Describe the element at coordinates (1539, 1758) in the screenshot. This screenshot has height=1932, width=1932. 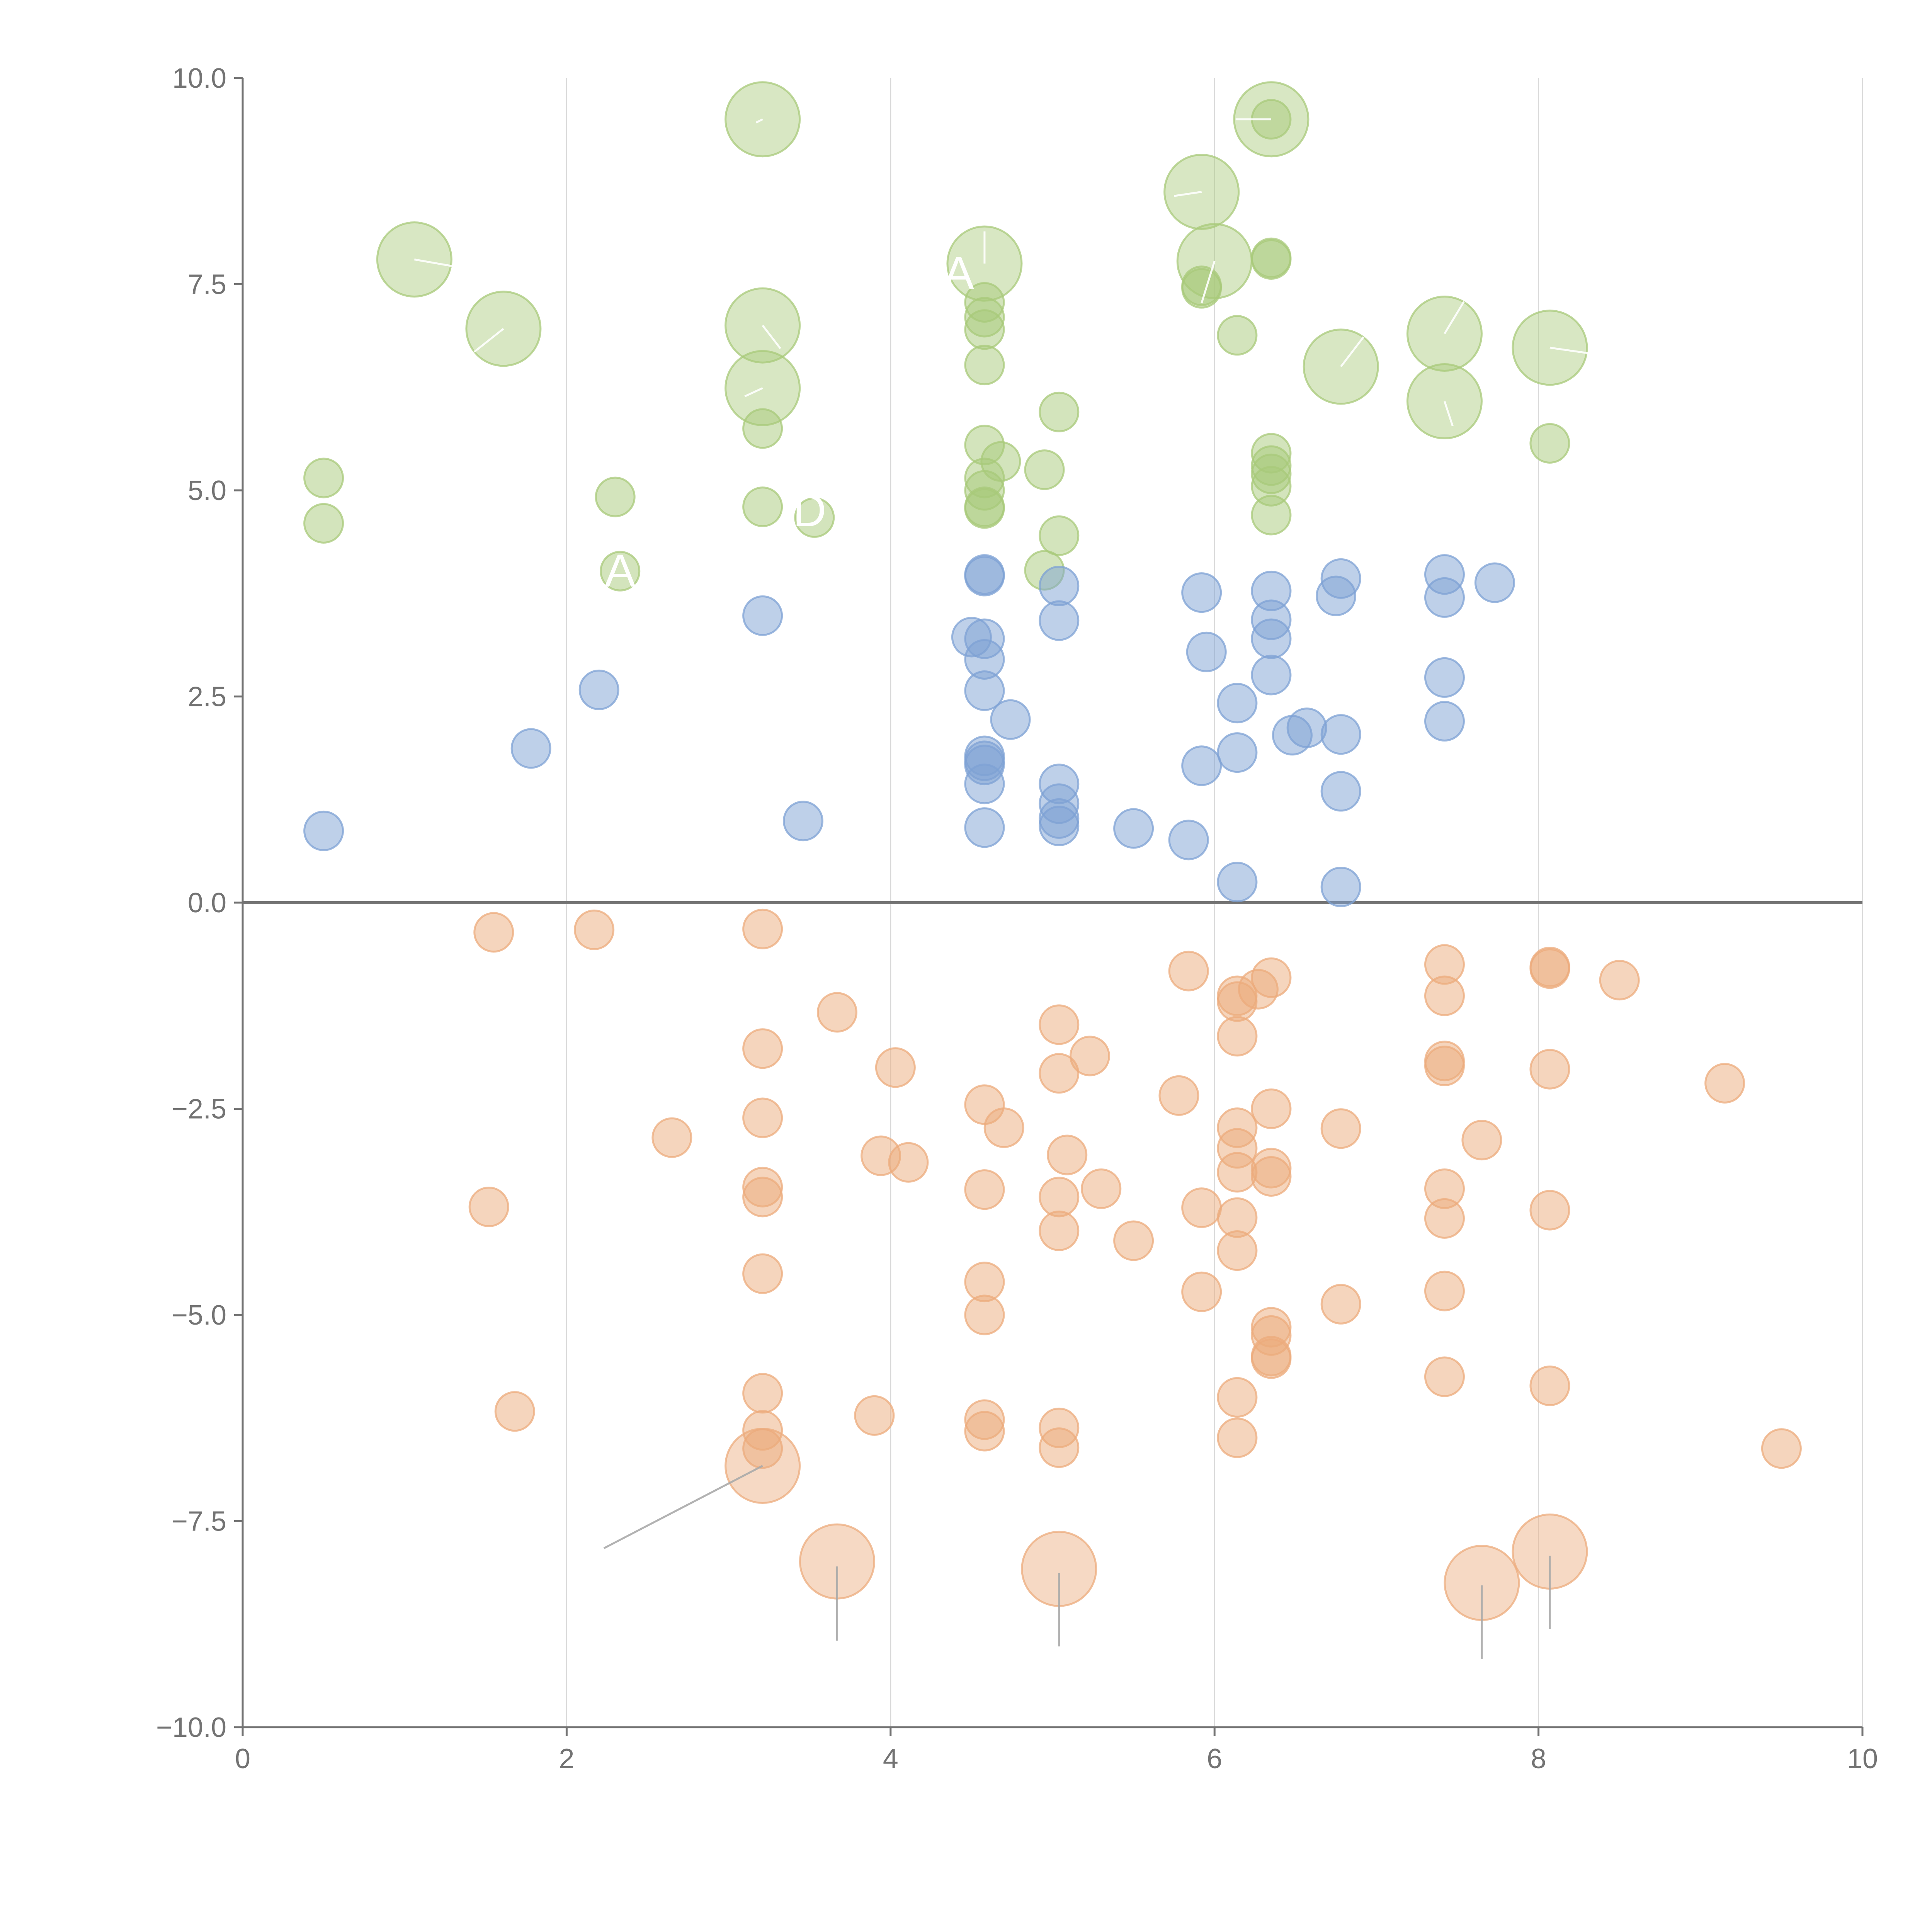
I see `x-tick-label: 8` at that location.